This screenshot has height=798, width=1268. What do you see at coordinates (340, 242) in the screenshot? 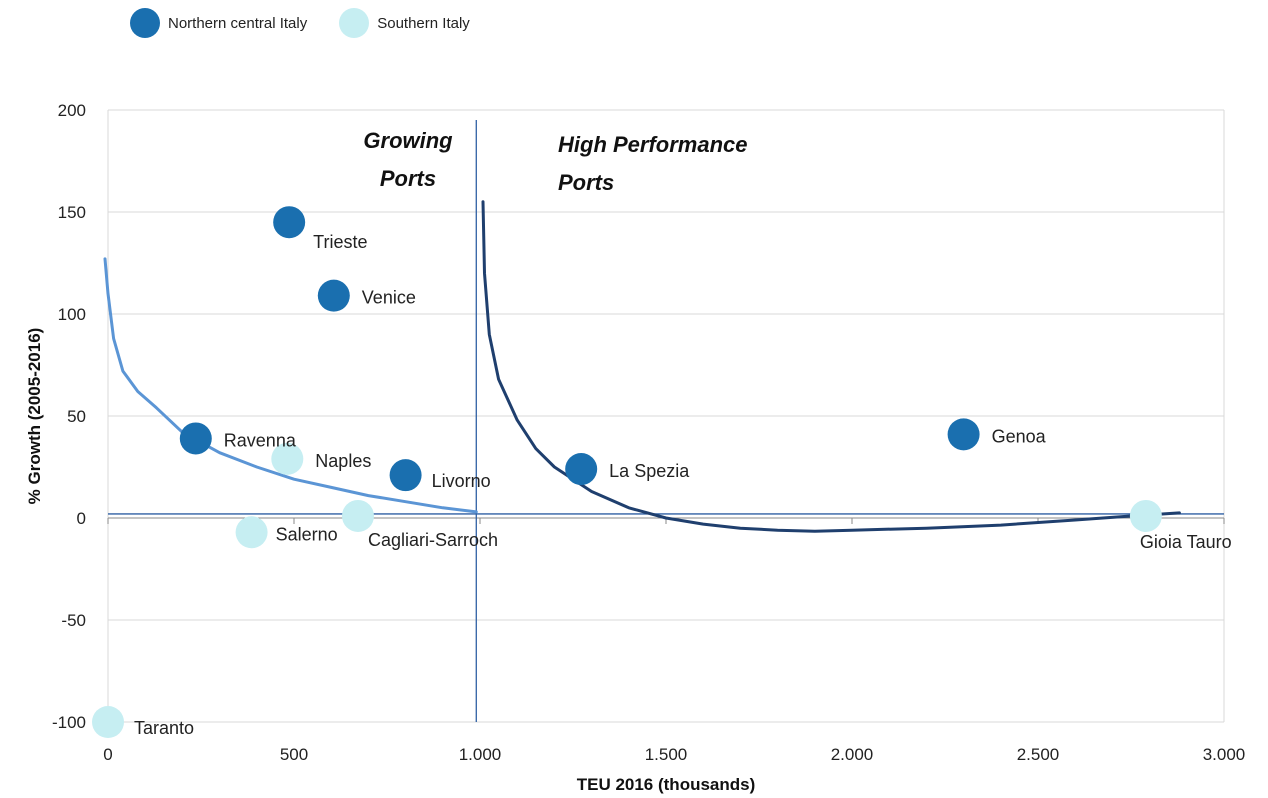
I see `label-trieste: Trieste` at bounding box center [340, 242].